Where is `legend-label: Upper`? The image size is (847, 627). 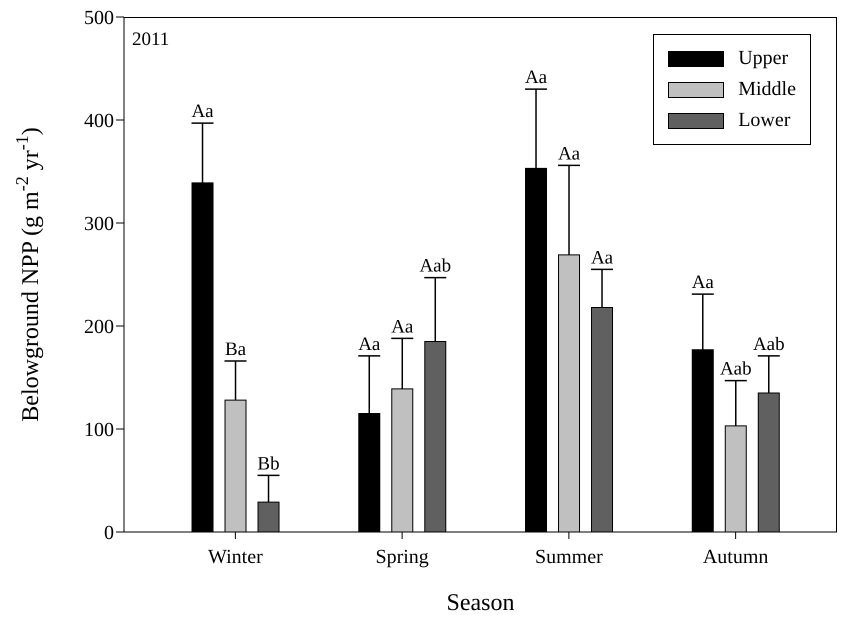
legend-label: Upper is located at coordinates (763, 58).